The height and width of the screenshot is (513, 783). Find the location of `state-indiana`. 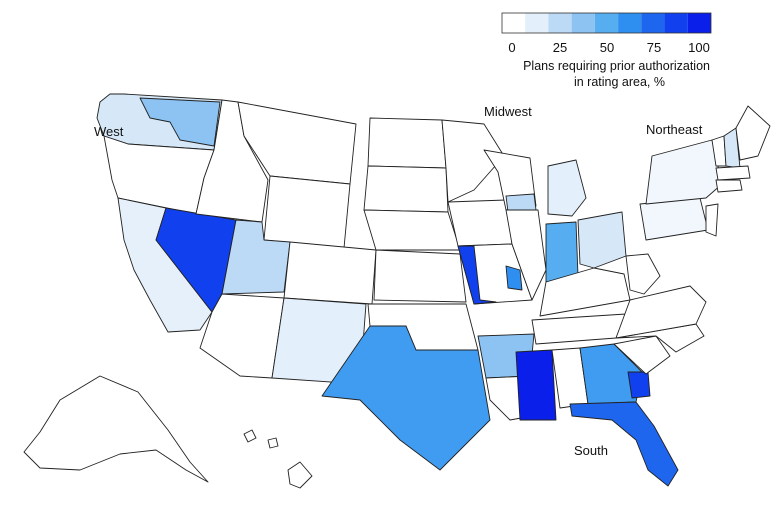

state-indiana is located at coordinates (562, 252).